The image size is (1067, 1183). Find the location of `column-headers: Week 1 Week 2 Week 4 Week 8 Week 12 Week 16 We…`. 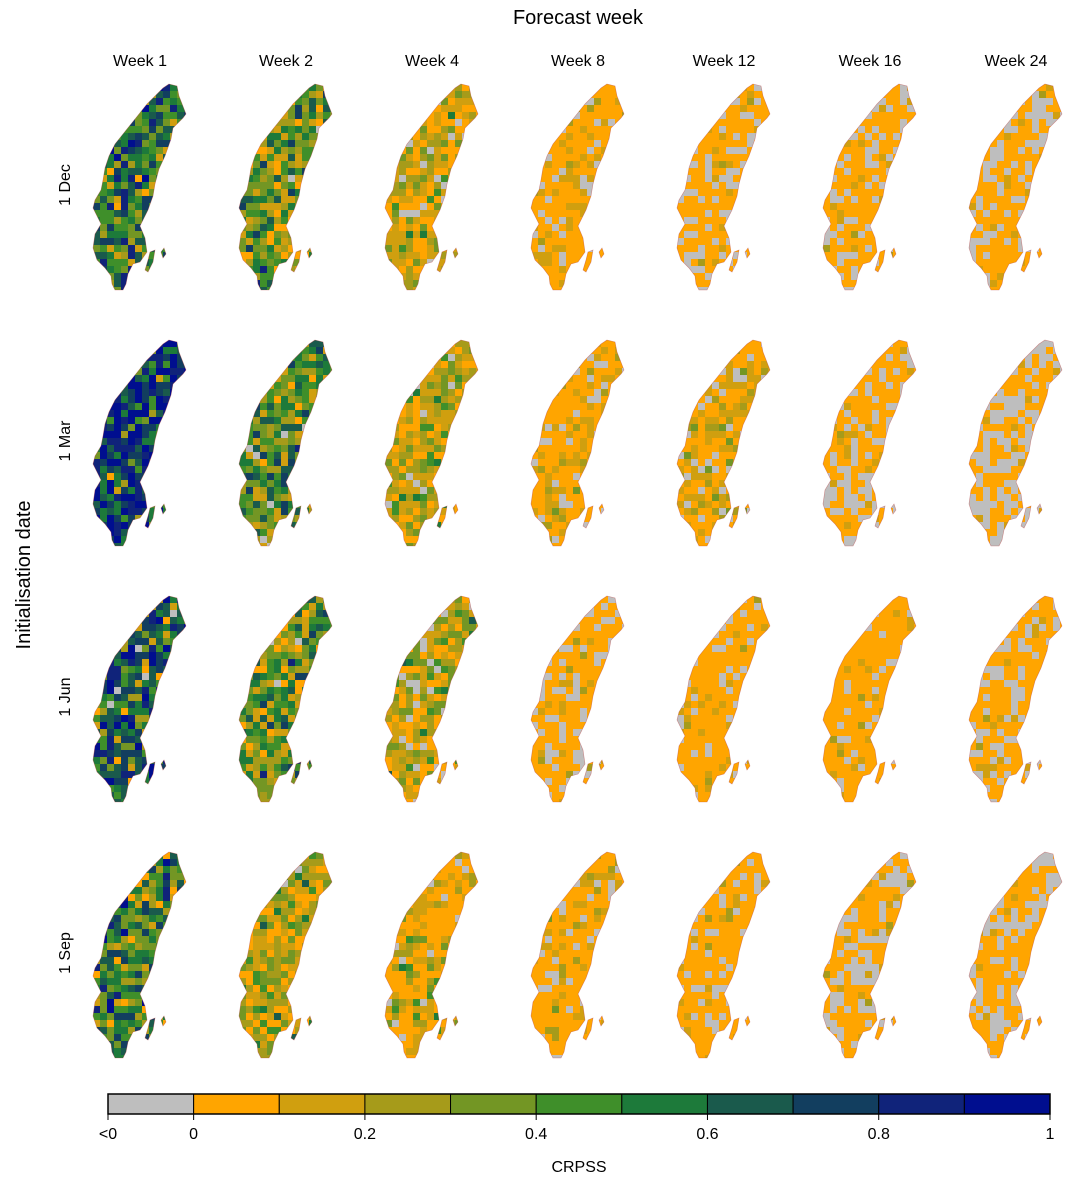

column-headers: Week 1 Week 2 Week 4 Week 8 Week 12 Week 16 We… is located at coordinates (580, 61).